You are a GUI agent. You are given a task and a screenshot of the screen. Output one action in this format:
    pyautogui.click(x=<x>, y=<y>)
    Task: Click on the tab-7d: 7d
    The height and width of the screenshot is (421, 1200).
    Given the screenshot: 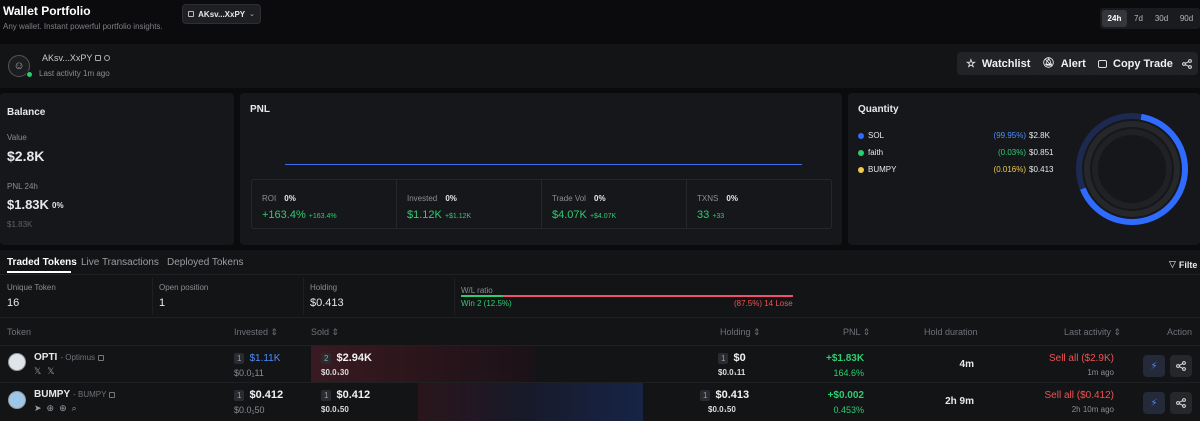 What is the action you would take?
    pyautogui.click(x=1138, y=18)
    